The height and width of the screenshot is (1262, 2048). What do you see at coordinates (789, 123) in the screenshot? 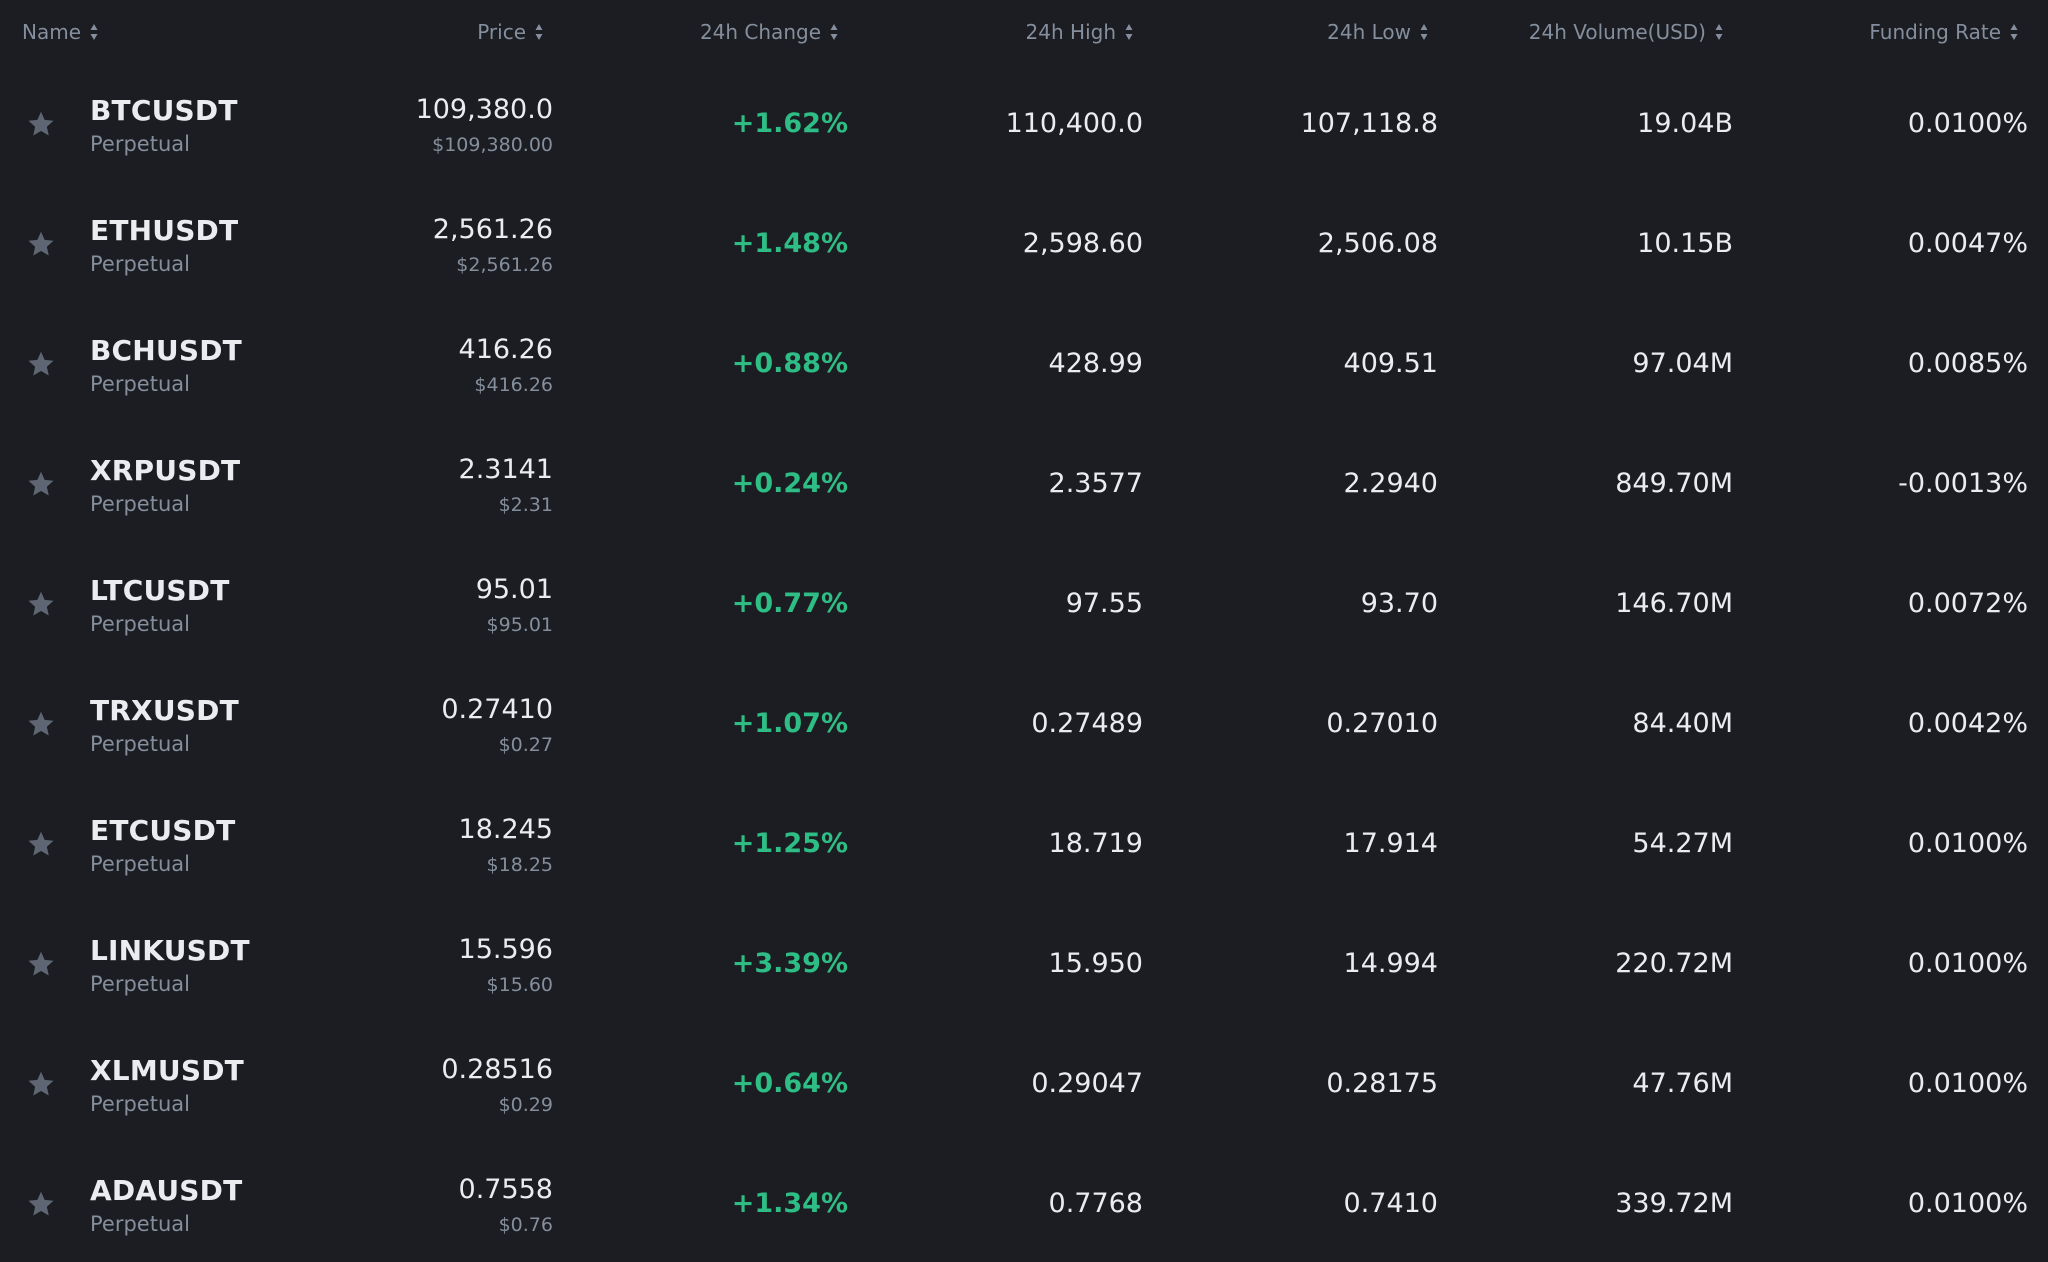
I see `24h-change: +1.62%` at bounding box center [789, 123].